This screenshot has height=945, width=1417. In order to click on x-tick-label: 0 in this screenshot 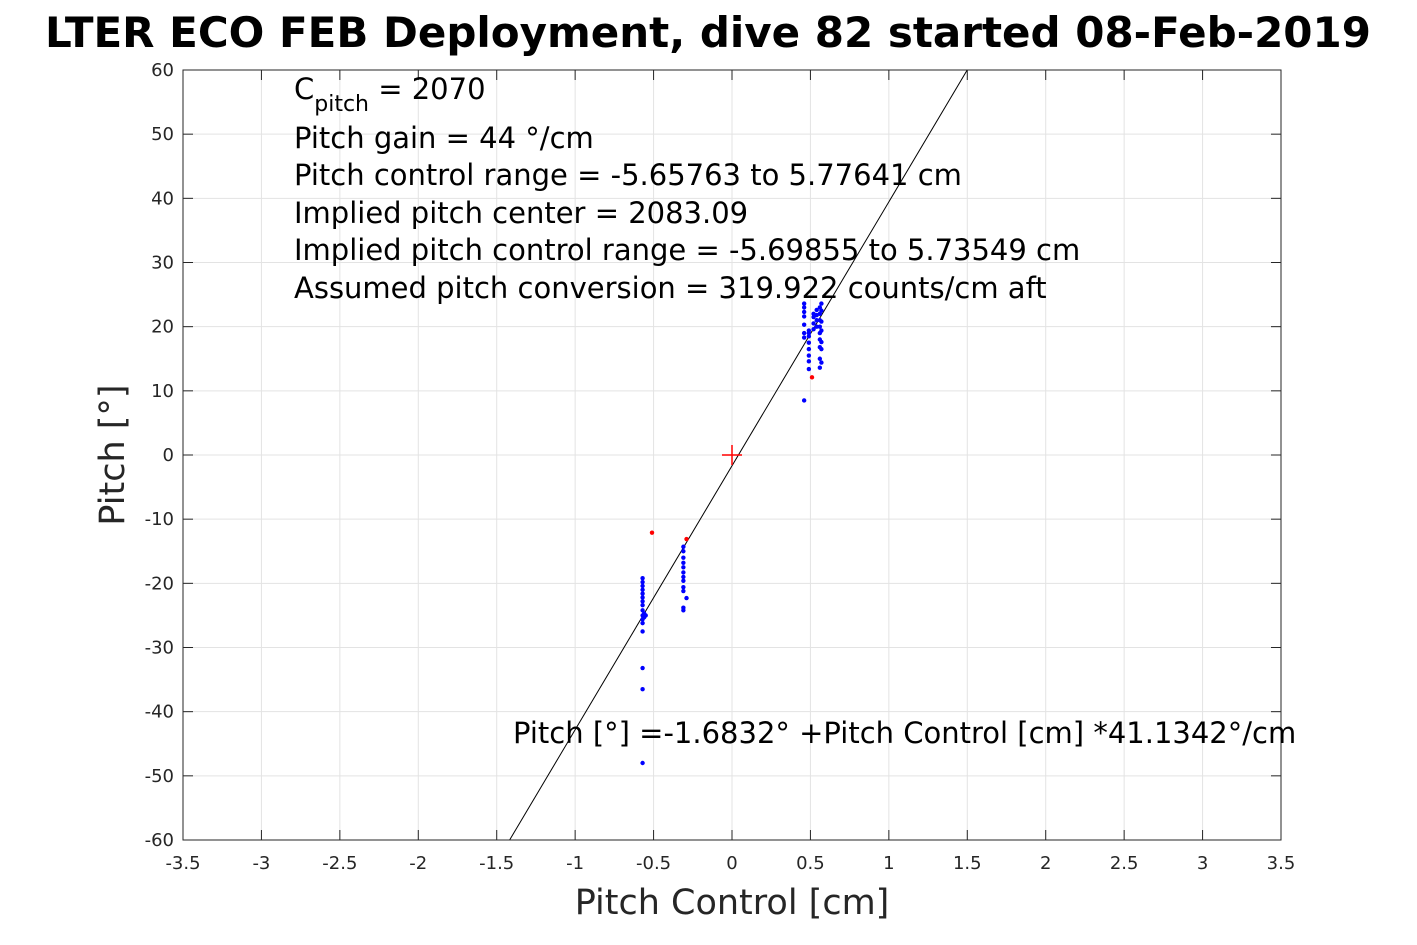, I will do `click(731, 863)`.